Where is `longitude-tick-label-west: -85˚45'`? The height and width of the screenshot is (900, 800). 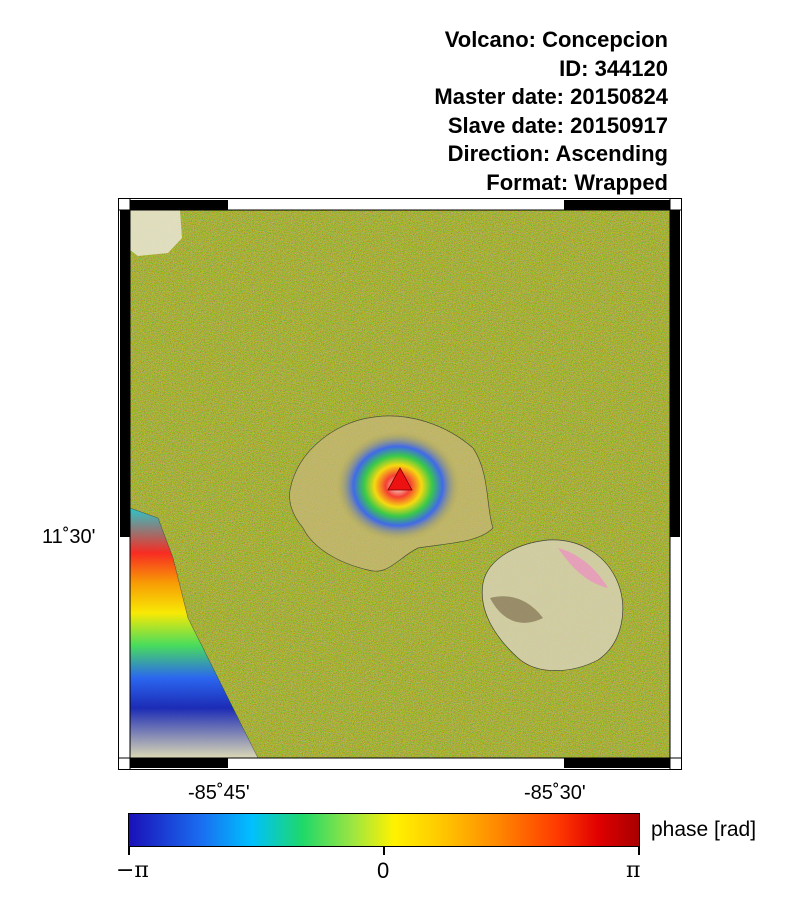
longitude-tick-label-west: -85˚45' is located at coordinates (219, 793).